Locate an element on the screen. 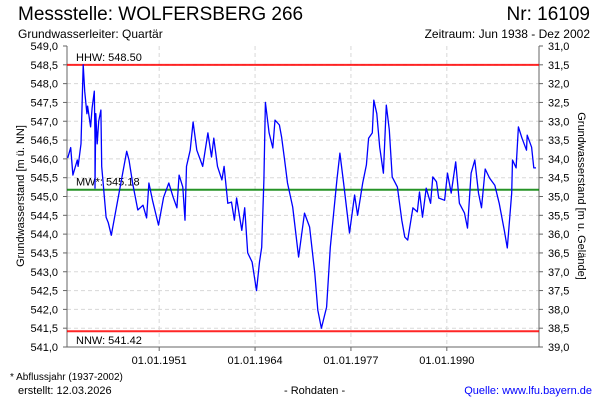  y2-tick-label: 33,0 is located at coordinates (558, 122).